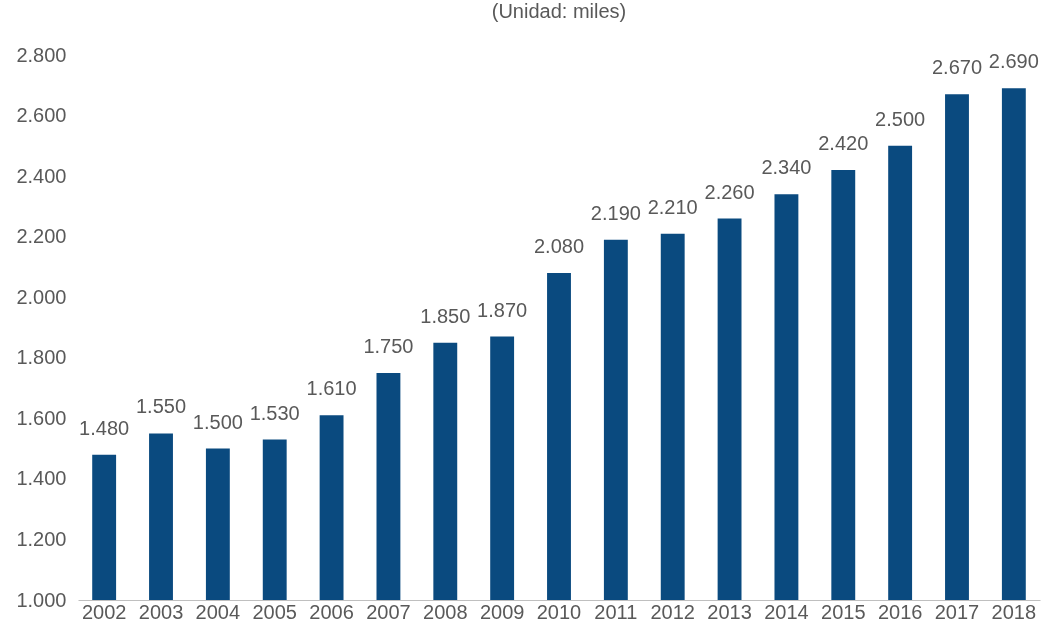 This screenshot has height=634, width=1052. I want to click on data-label: 1.870, so click(502, 309).